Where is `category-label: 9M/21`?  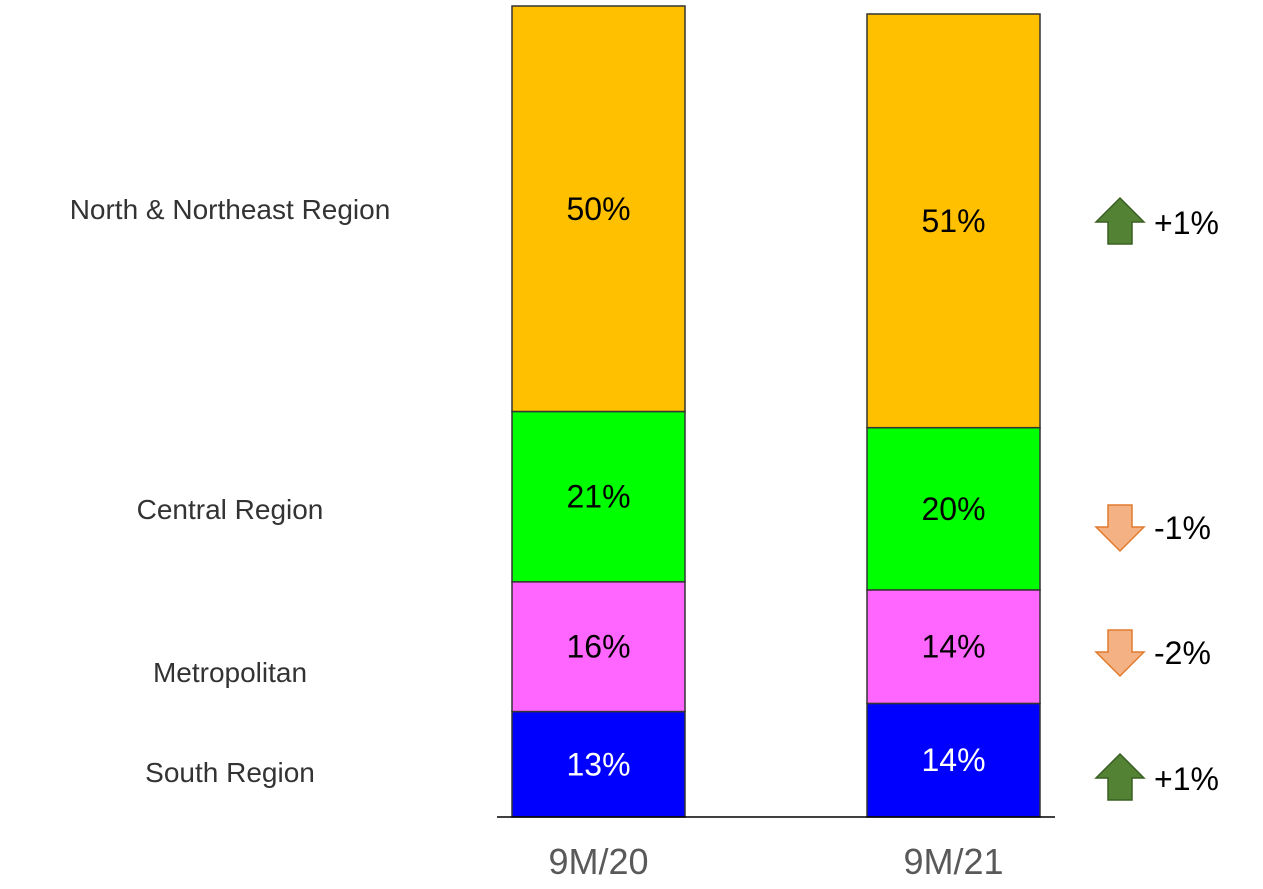 category-label: 9M/21 is located at coordinates (953, 861).